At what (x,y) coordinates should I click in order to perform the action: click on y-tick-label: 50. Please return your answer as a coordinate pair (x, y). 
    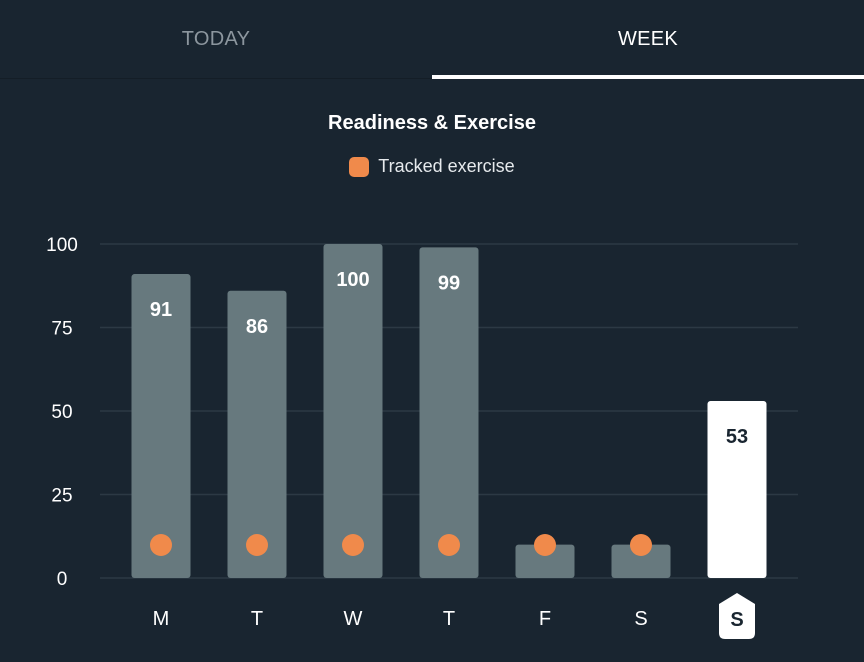
    Looking at the image, I should click on (61, 412).